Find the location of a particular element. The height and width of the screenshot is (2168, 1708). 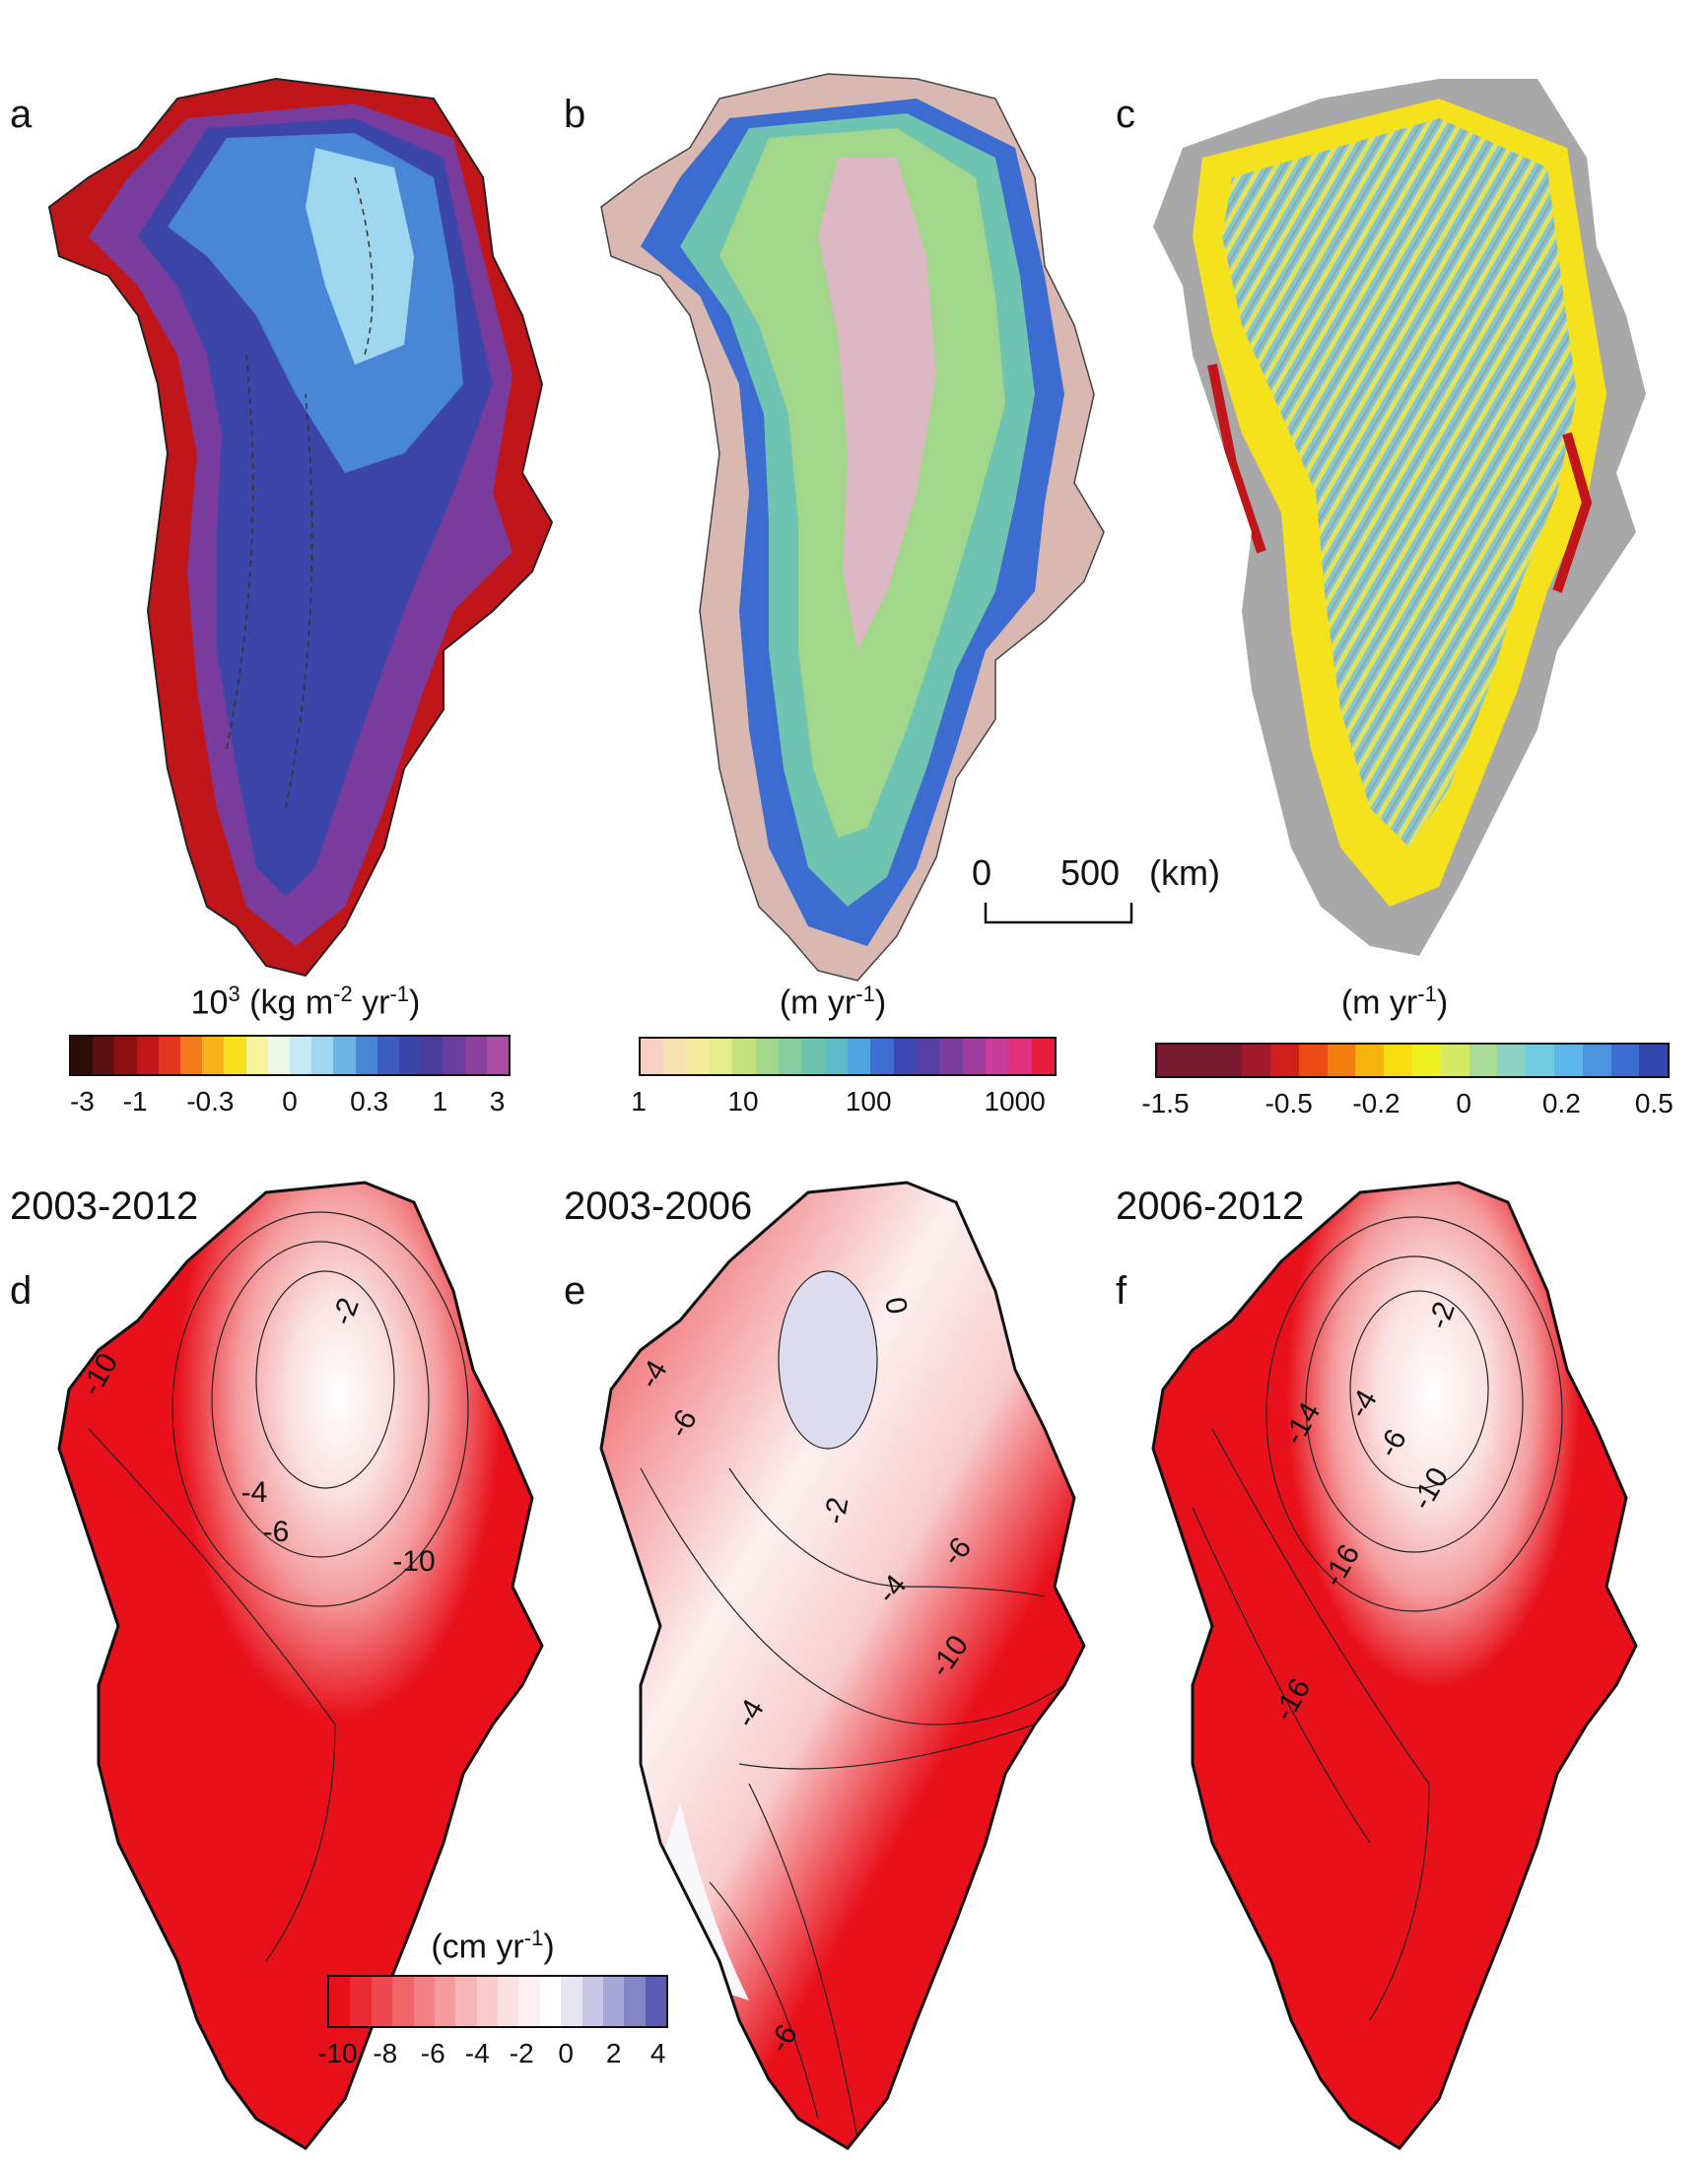

scalebar-unit: (km) is located at coordinates (1184, 872).